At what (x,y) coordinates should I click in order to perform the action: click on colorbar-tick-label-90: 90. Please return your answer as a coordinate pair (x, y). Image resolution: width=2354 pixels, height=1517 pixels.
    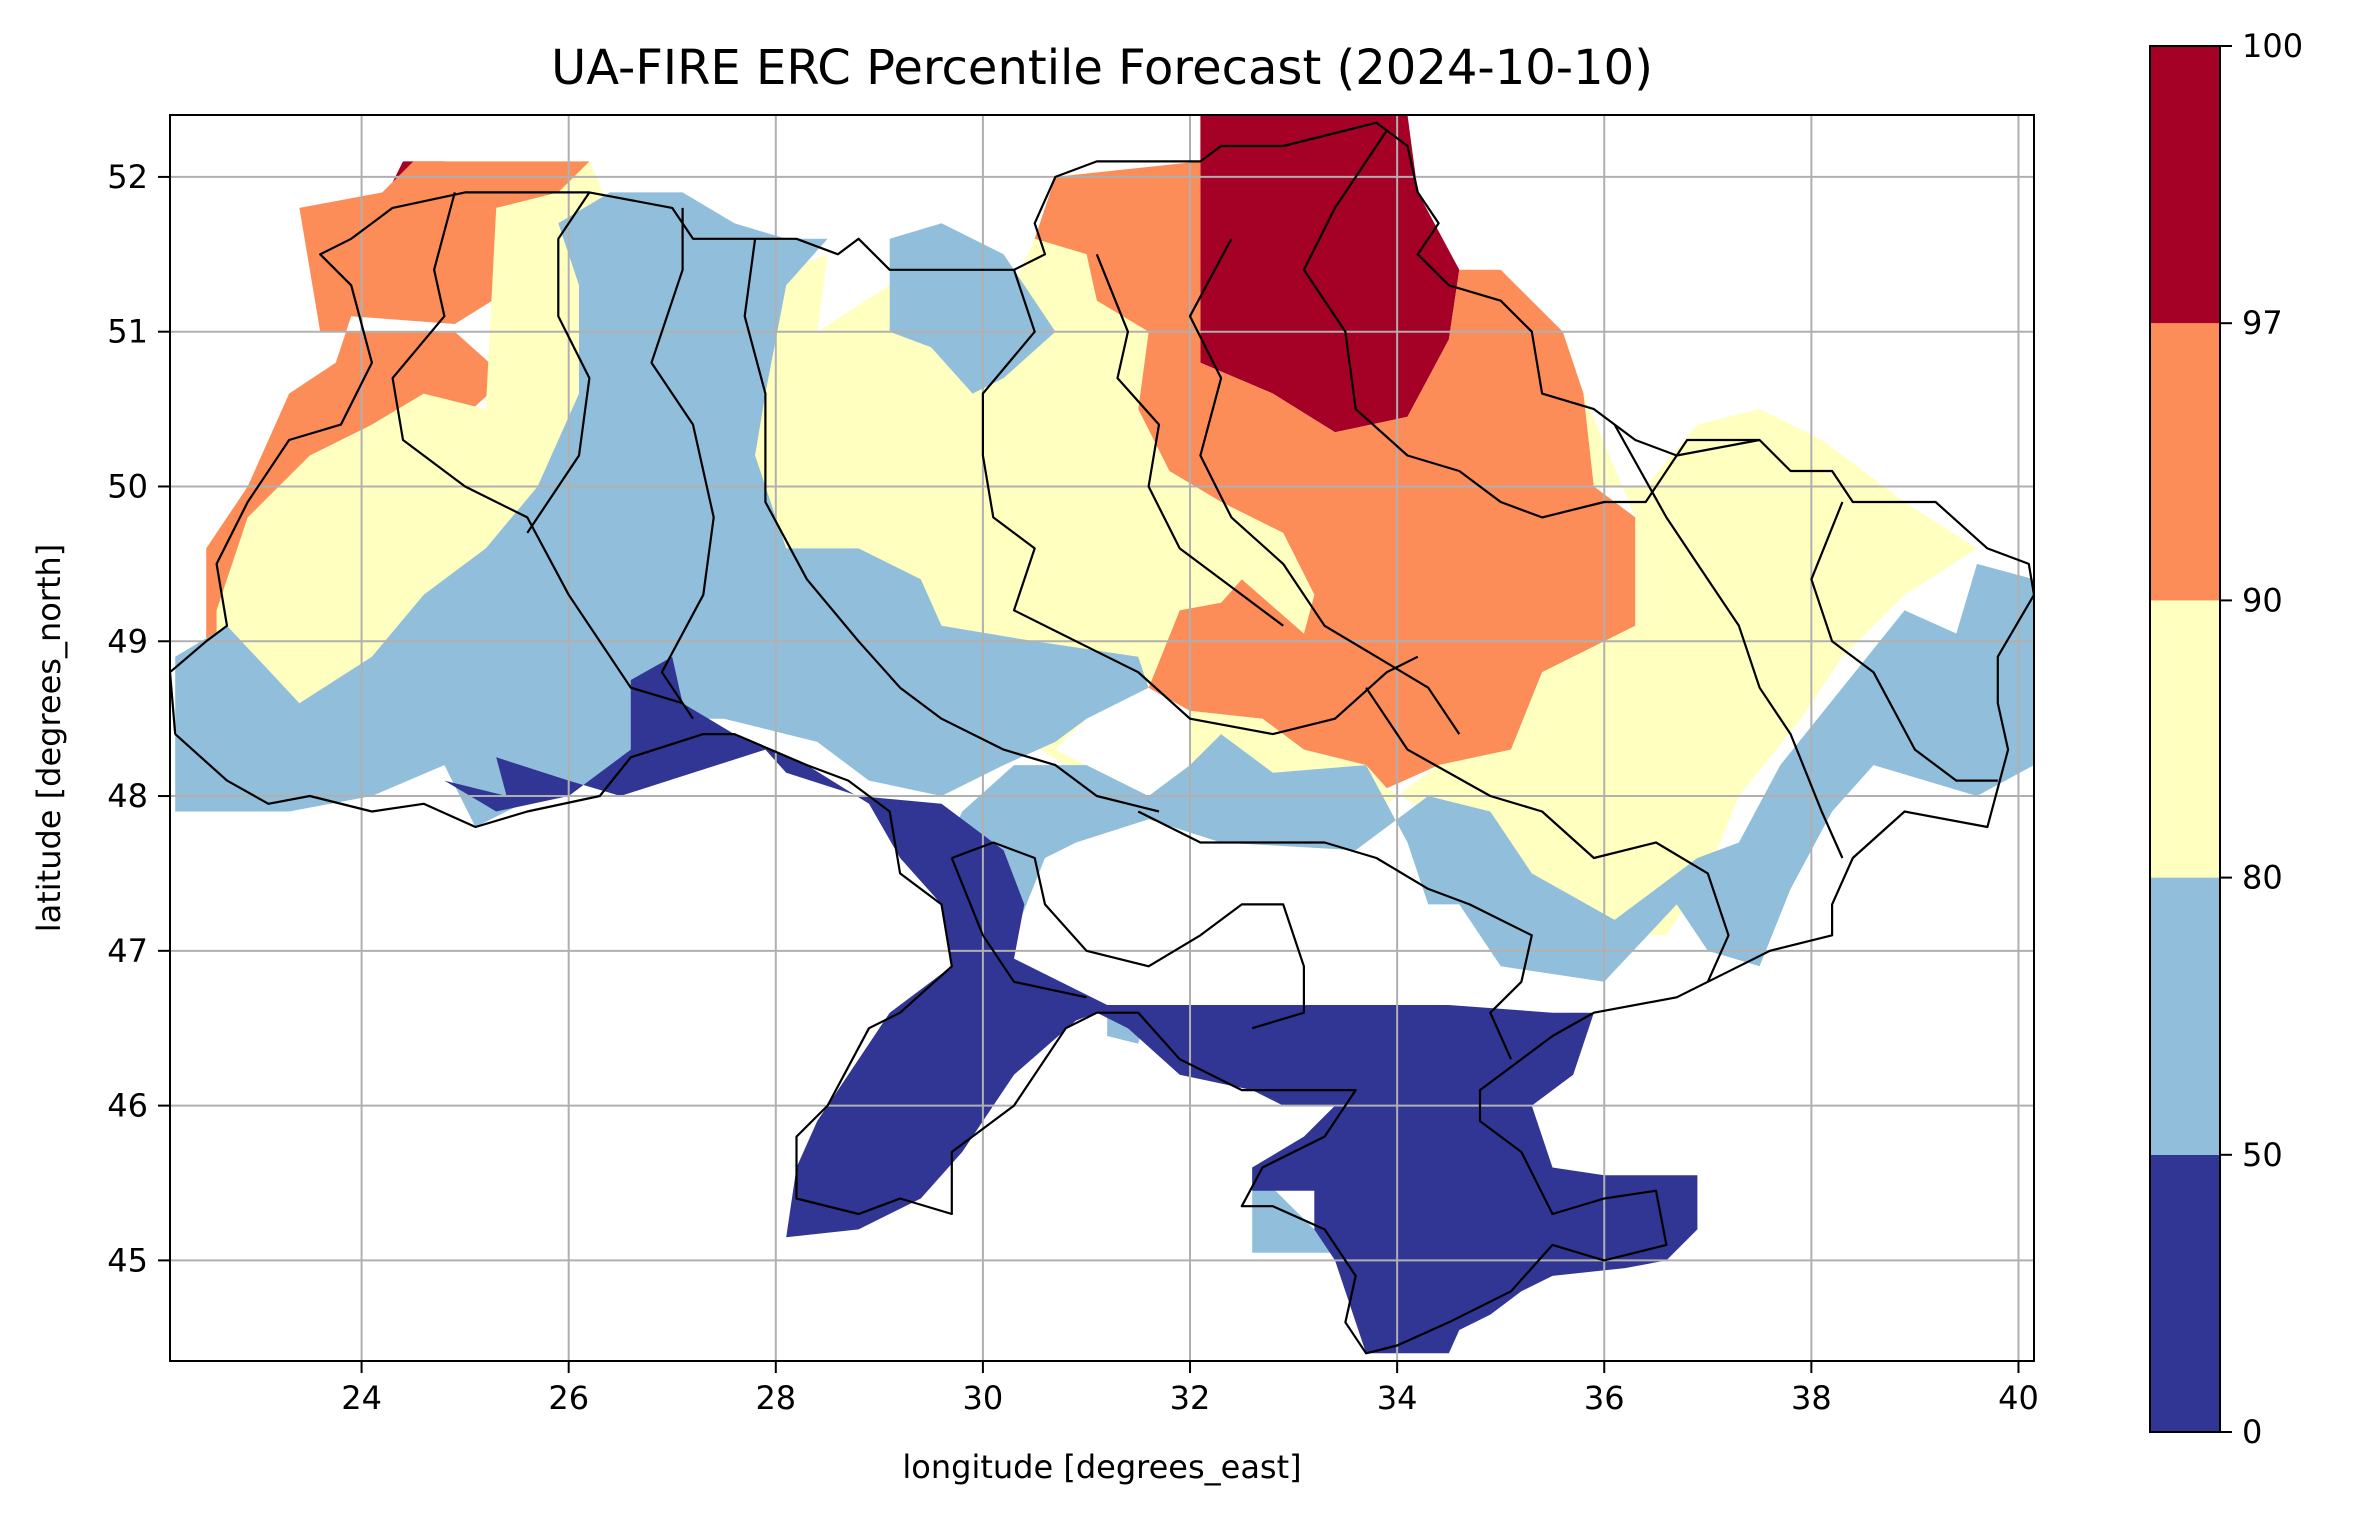
    Looking at the image, I should click on (2262, 600).